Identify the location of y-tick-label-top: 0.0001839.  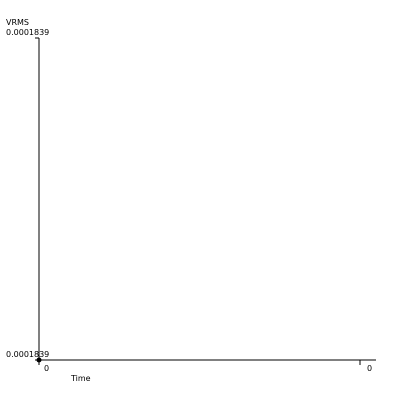
(27, 32).